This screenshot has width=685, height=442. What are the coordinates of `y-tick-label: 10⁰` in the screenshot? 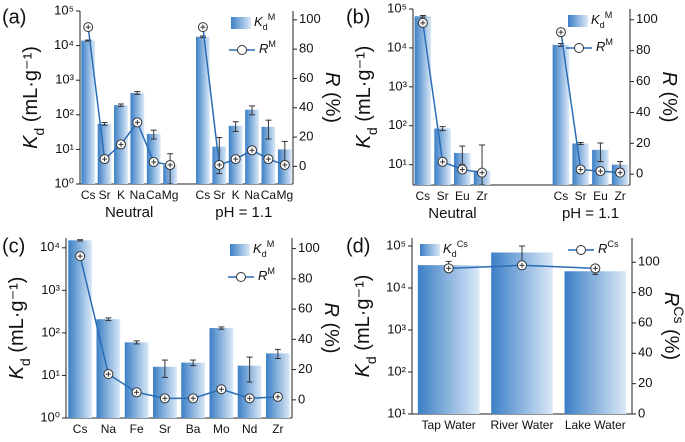 It's located at (50, 416).